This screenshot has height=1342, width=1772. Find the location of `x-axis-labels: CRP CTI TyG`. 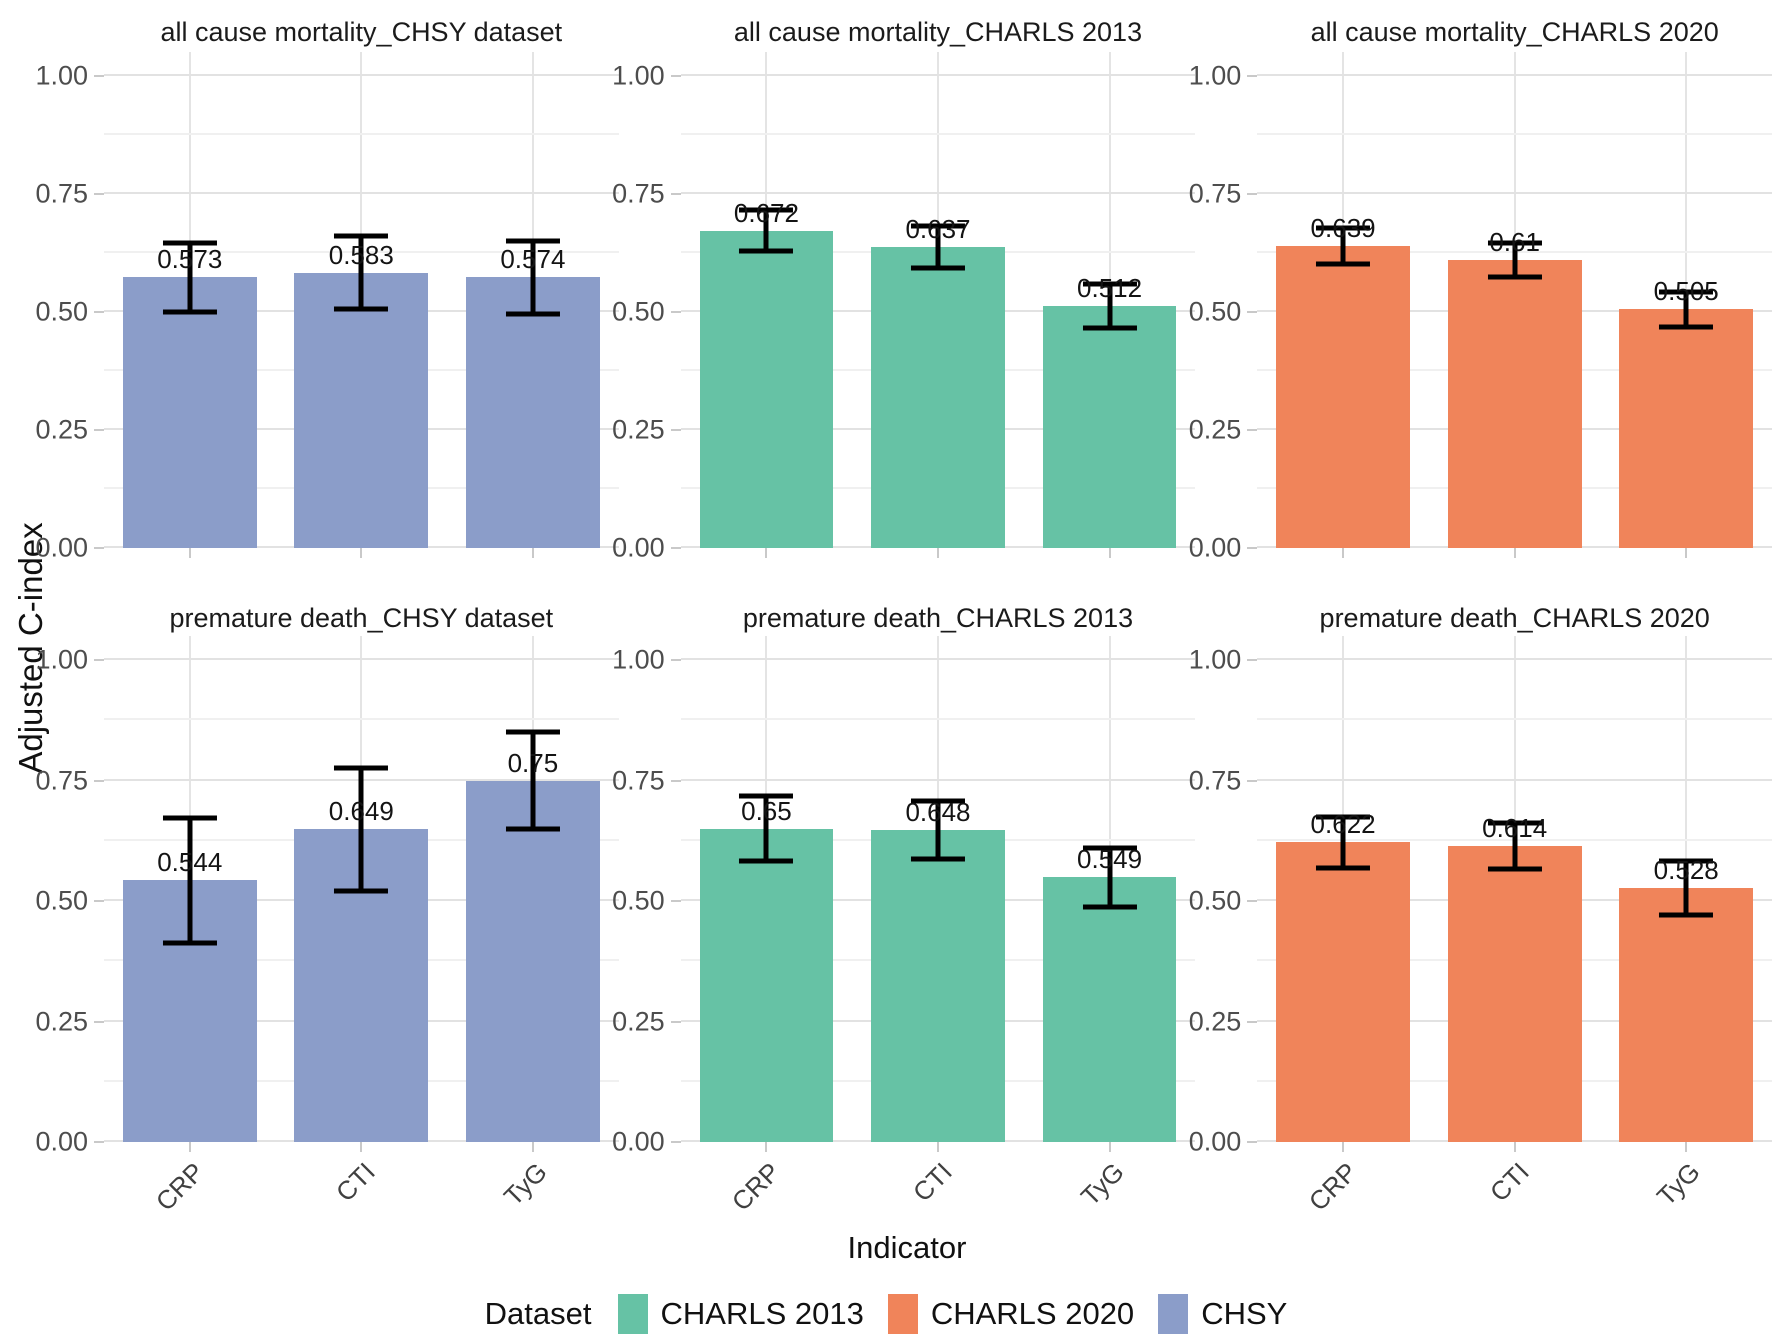

x-axis-labels: CRP CTI TyG is located at coordinates (361, 1184).